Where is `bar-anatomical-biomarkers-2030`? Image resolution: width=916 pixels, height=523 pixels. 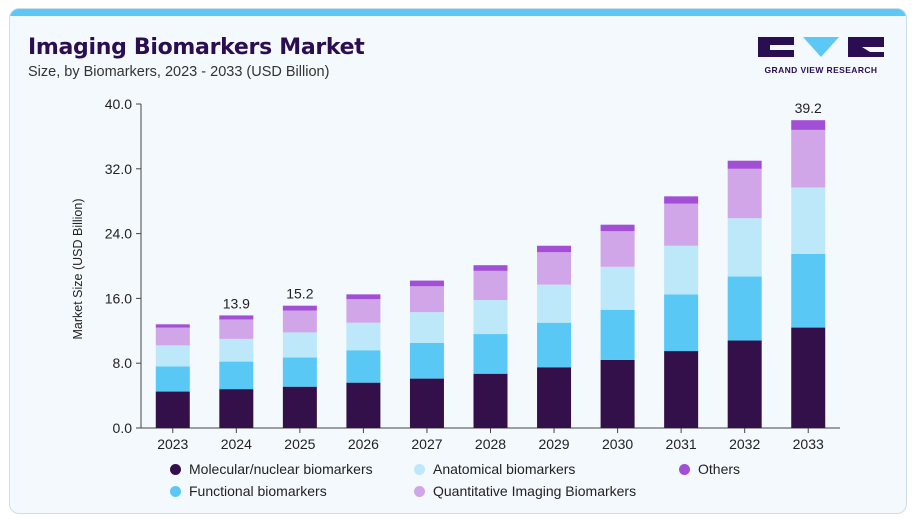
bar-anatomical-biomarkers-2030 is located at coordinates (617, 288).